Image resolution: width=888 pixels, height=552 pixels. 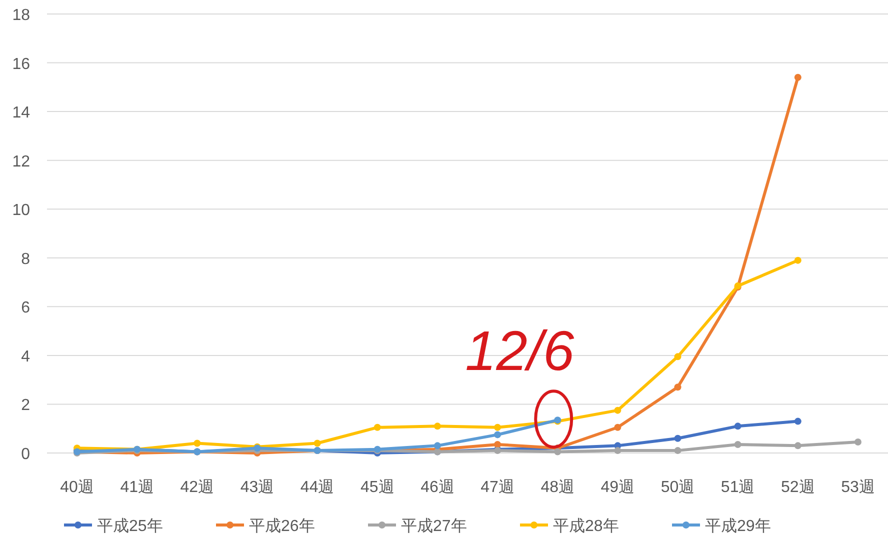 I want to click on x-tick-label: 42週, so click(x=197, y=487).